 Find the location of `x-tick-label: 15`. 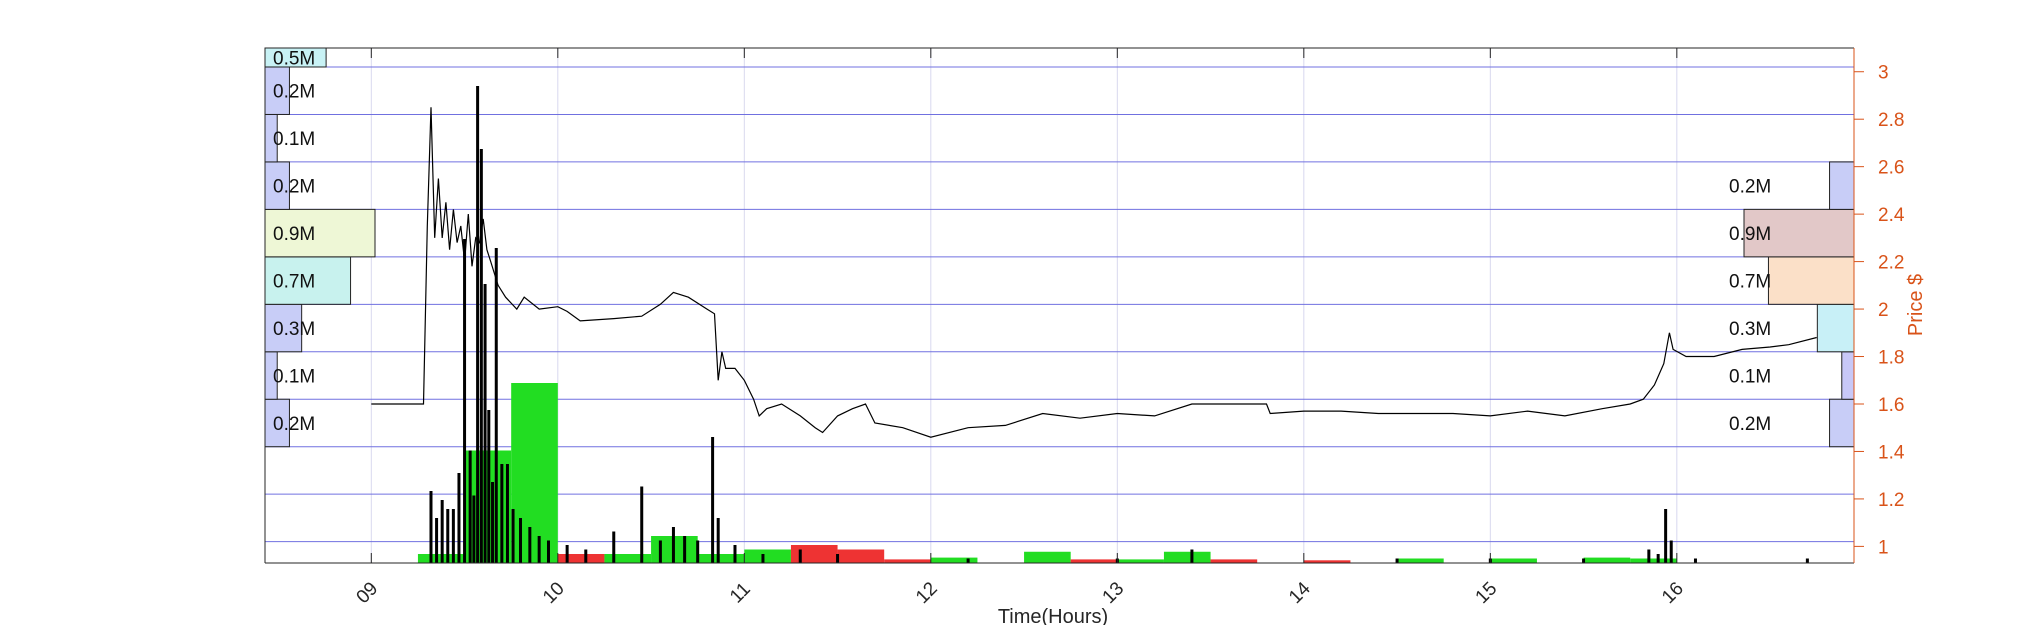

x-tick-label: 15 is located at coordinates (1487, 593).